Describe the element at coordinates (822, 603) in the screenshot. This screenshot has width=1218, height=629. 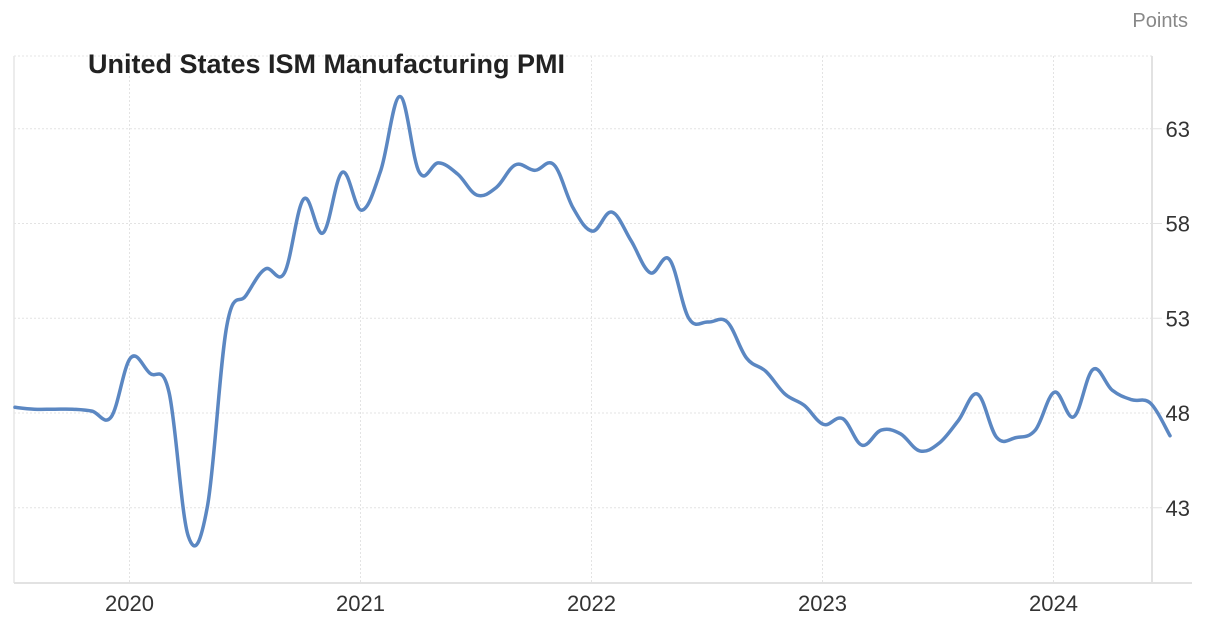
I see `x-tick-label: 2023` at that location.